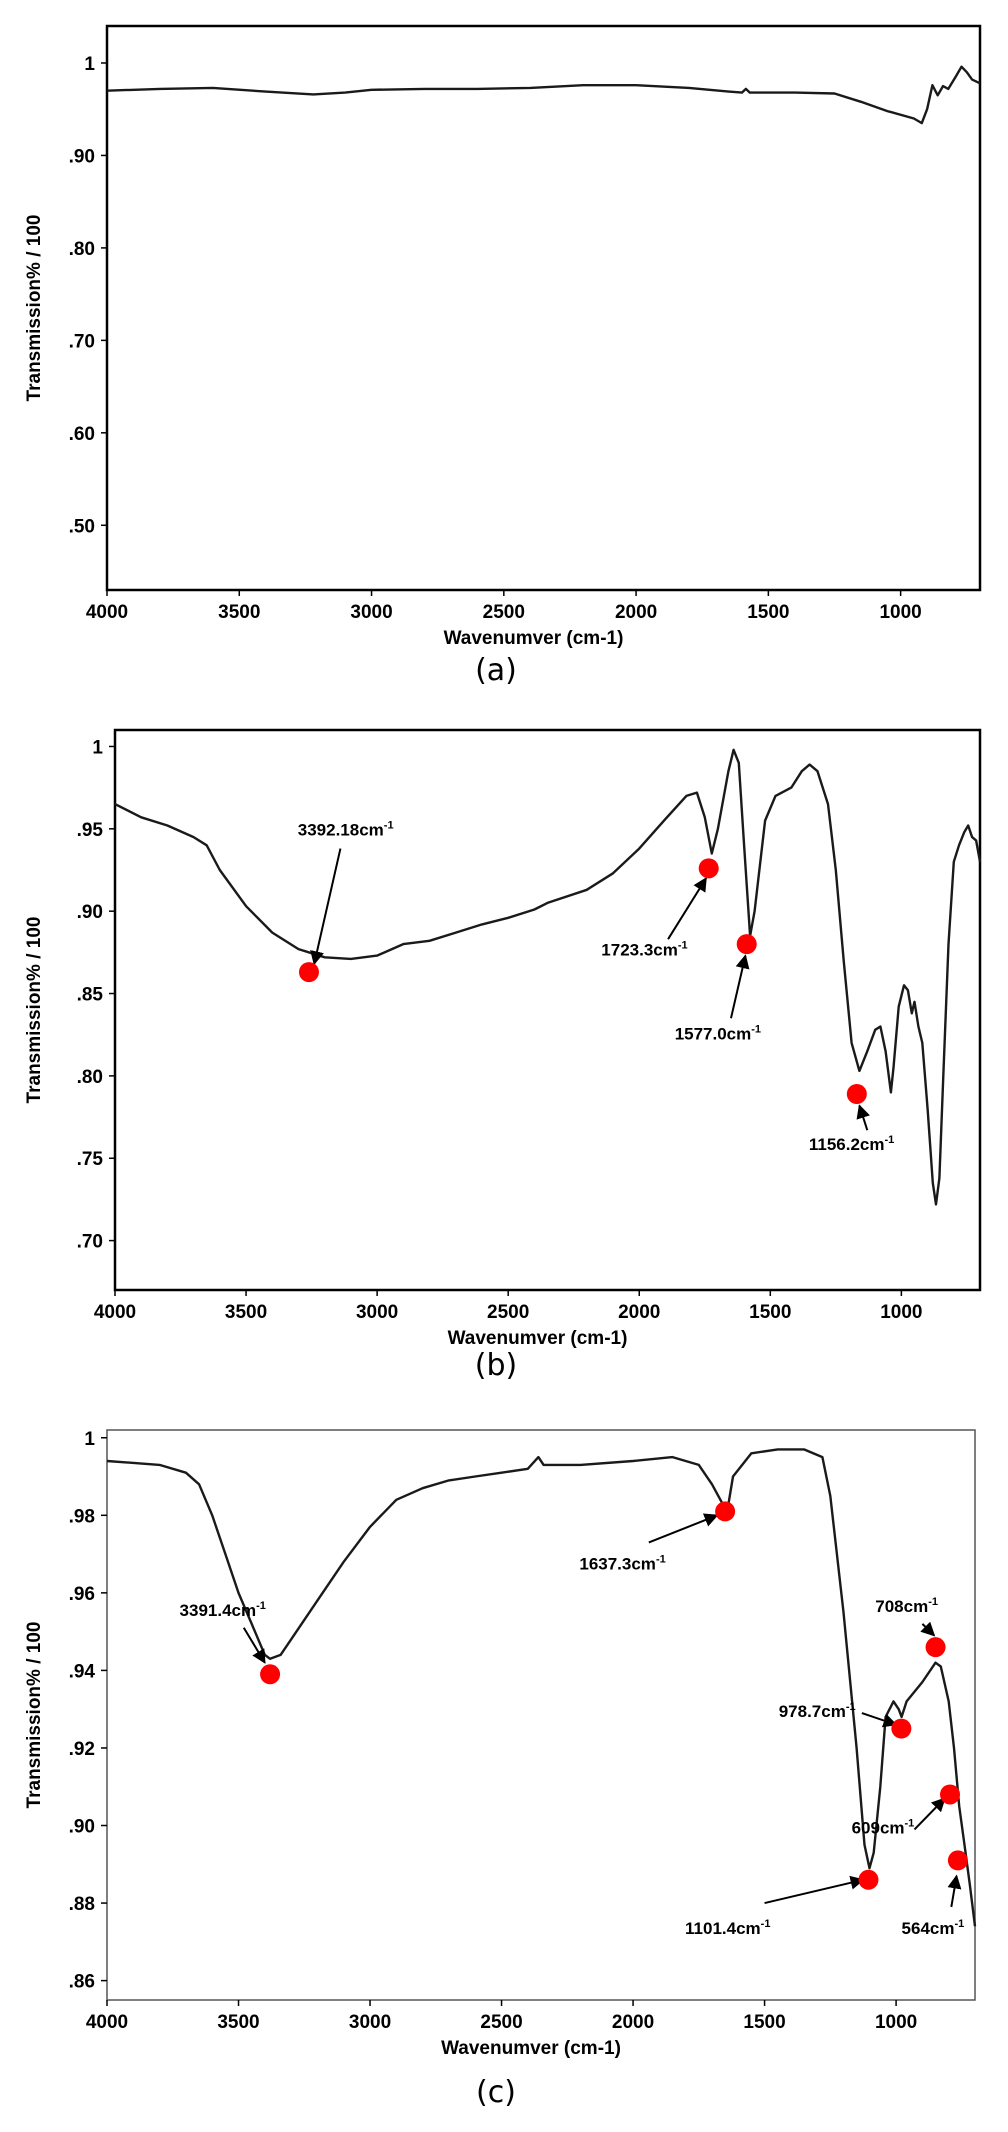  I want to click on x-tick-label-c: 3500, so click(238, 2022).